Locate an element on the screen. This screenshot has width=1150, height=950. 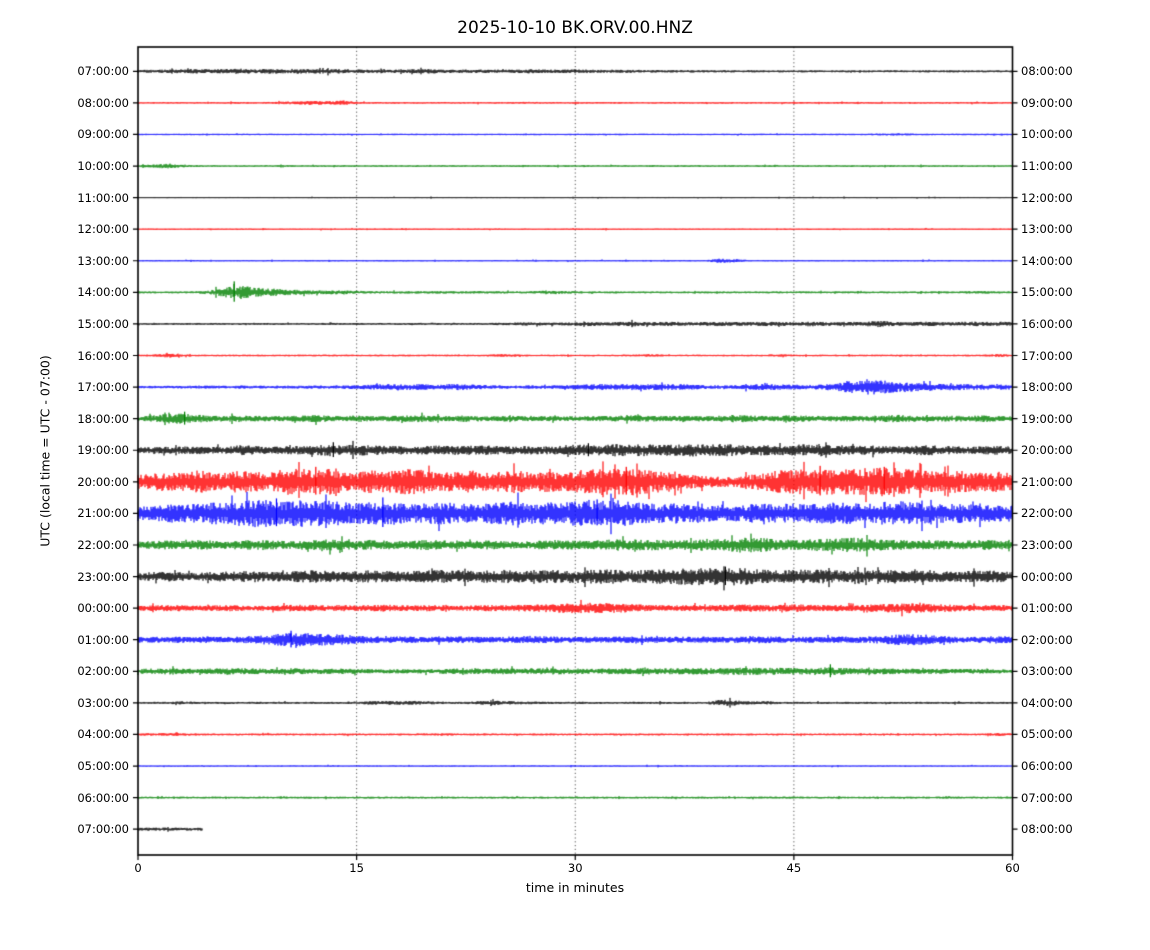
utc-start-tick-label: 22:00:00 is located at coordinates (103, 544).